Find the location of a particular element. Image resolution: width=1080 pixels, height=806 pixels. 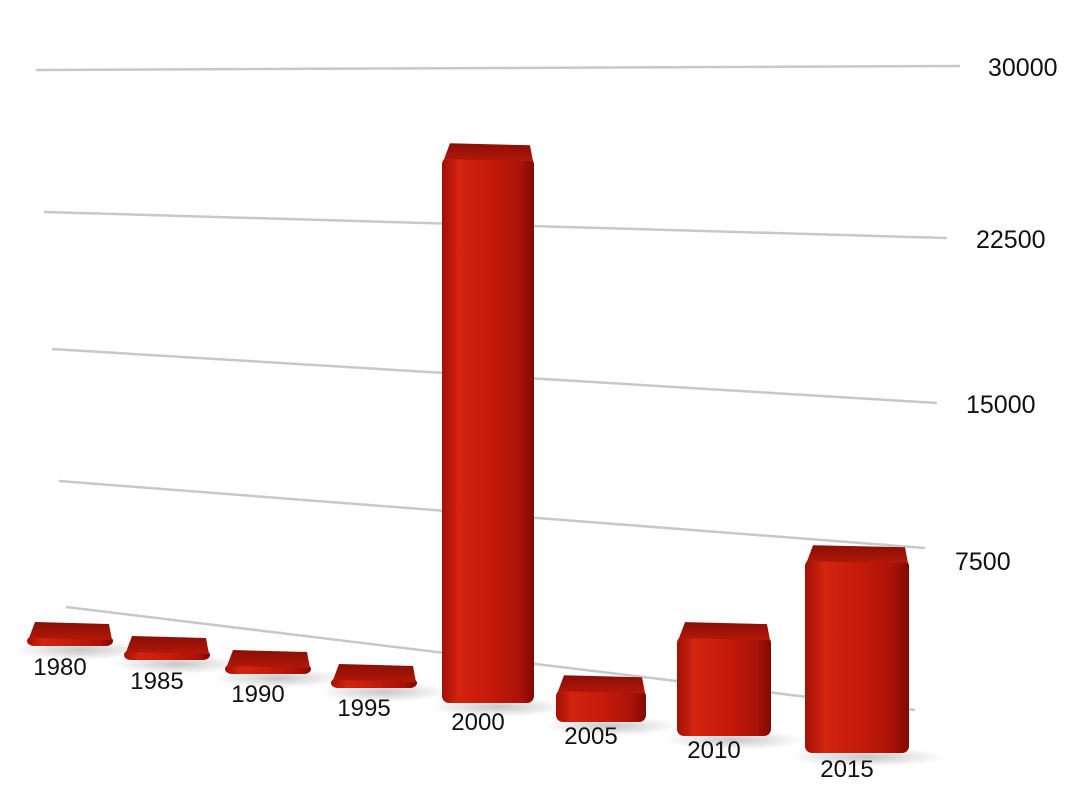

bar-2015 is located at coordinates (867, 656).